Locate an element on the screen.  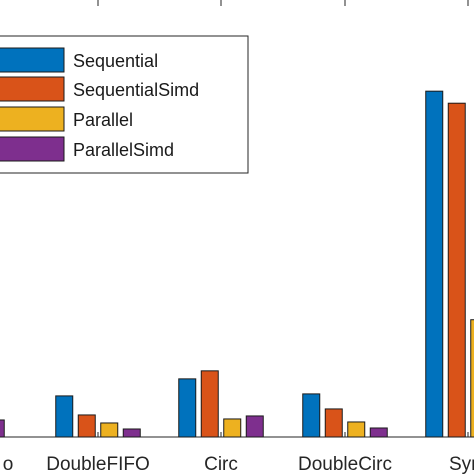
x-tick-labels: o DoubleFIFO Circ DoubleCirc Sym is located at coordinates (238, 464).